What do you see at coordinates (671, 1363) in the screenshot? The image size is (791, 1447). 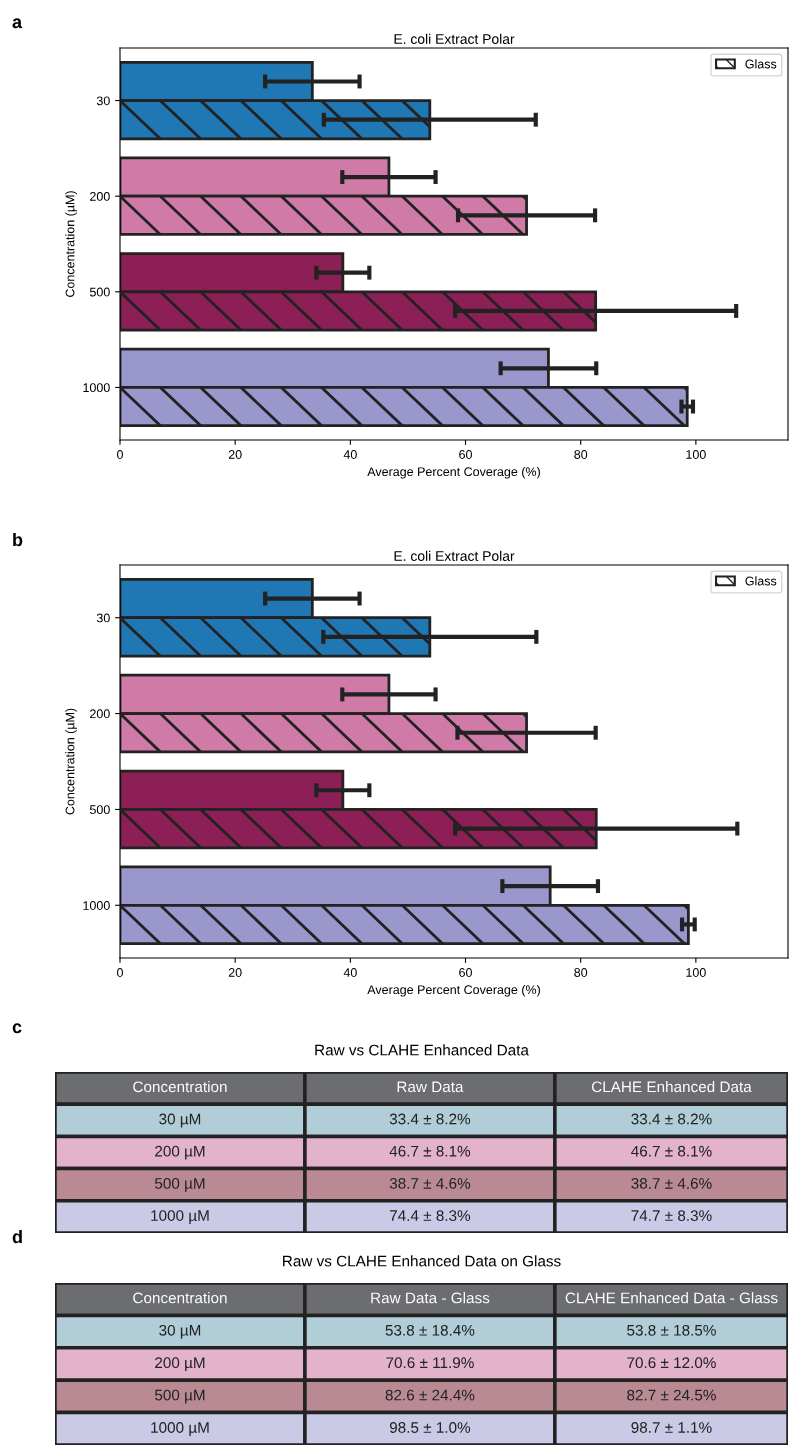 I see `text: 70.6 ± 12.0%` at bounding box center [671, 1363].